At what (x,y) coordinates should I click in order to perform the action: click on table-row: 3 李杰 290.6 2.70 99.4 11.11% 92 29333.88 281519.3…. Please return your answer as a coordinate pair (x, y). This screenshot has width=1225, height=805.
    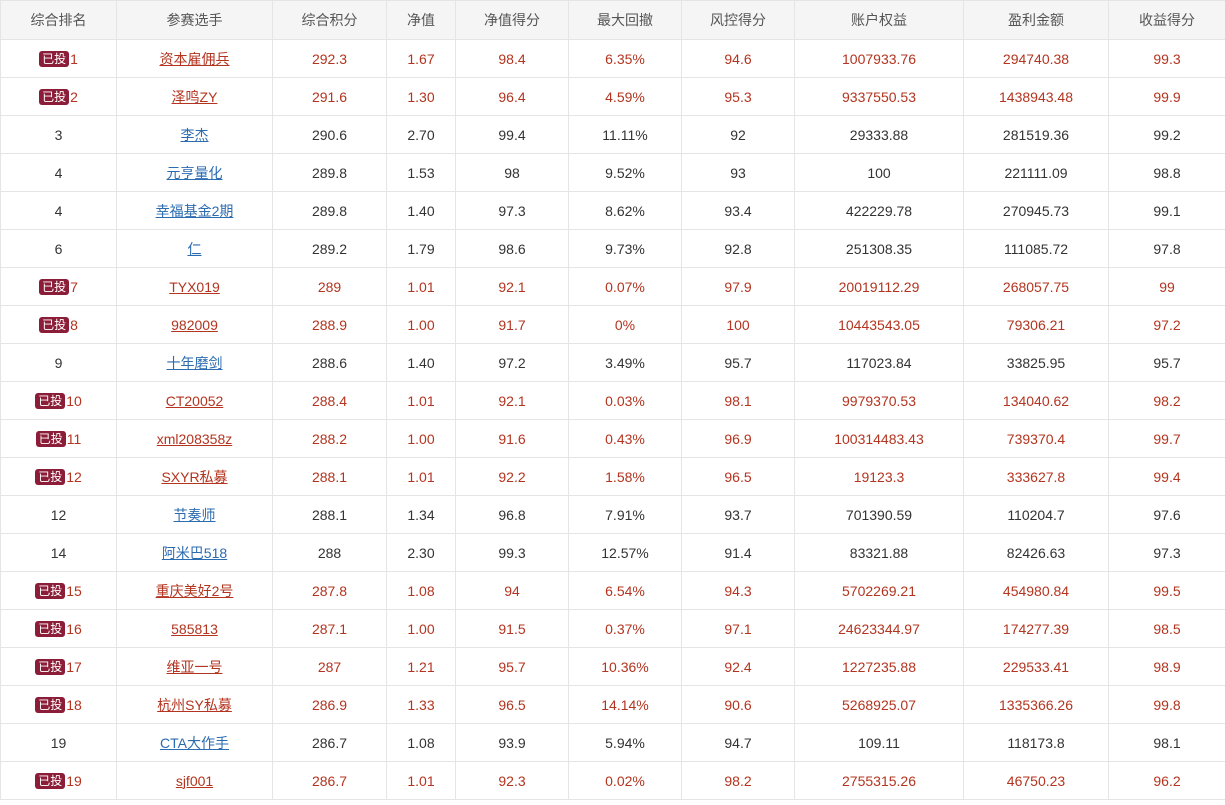
    Looking at the image, I should click on (612, 134).